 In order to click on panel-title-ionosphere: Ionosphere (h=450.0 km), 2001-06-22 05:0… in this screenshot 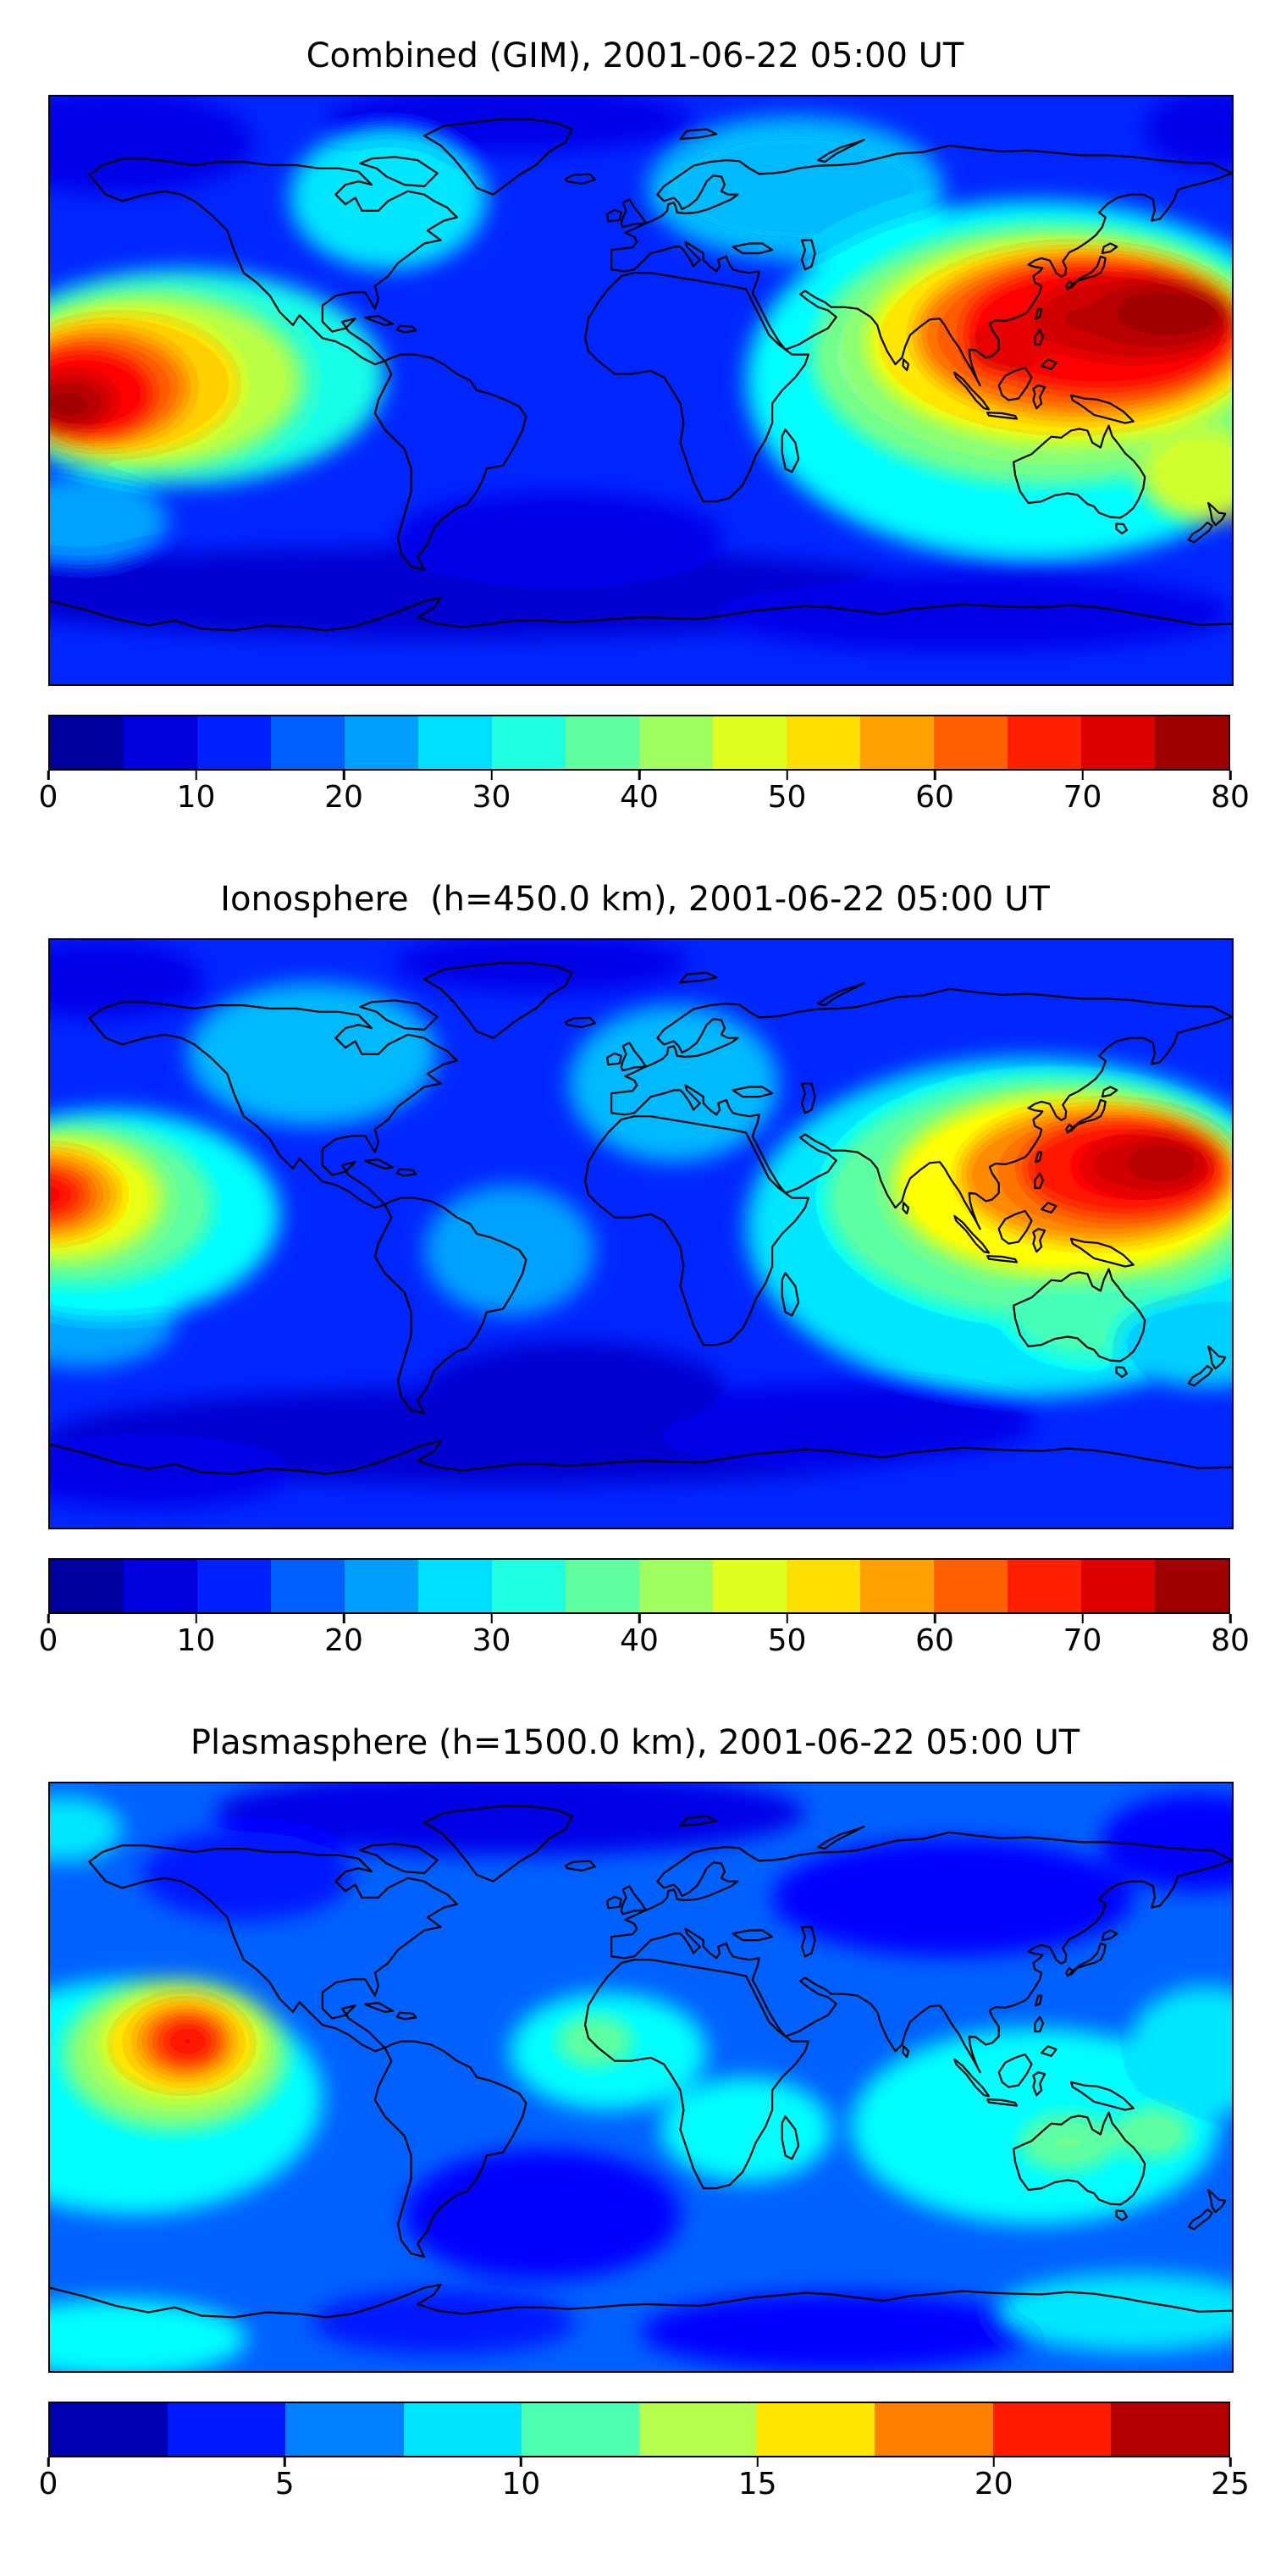, I will do `click(635, 900)`.